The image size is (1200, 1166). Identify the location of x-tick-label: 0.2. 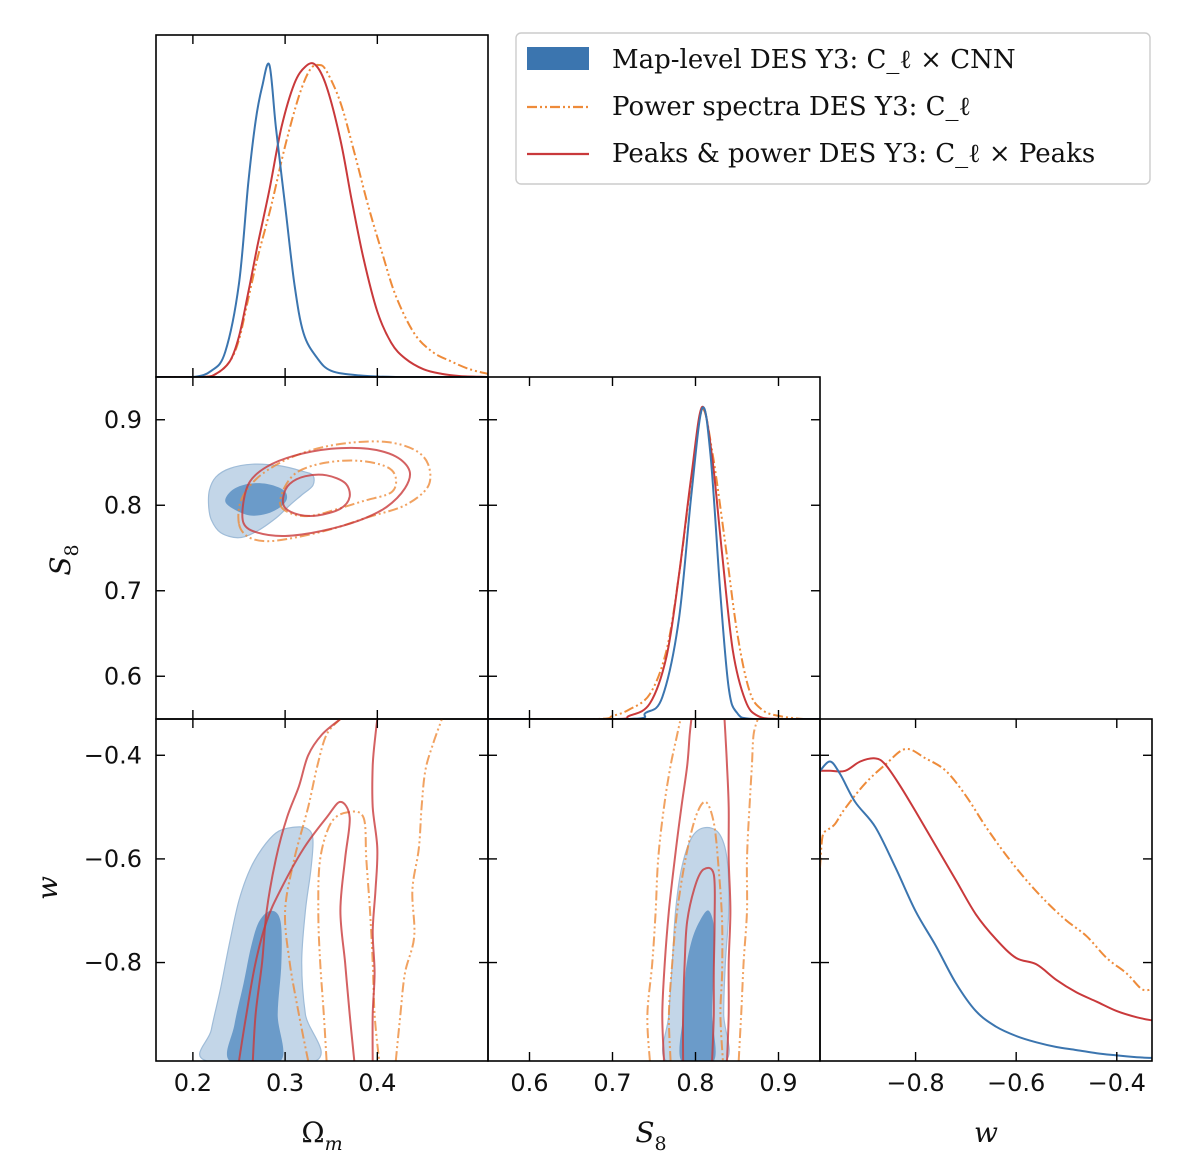
(193, 1083).